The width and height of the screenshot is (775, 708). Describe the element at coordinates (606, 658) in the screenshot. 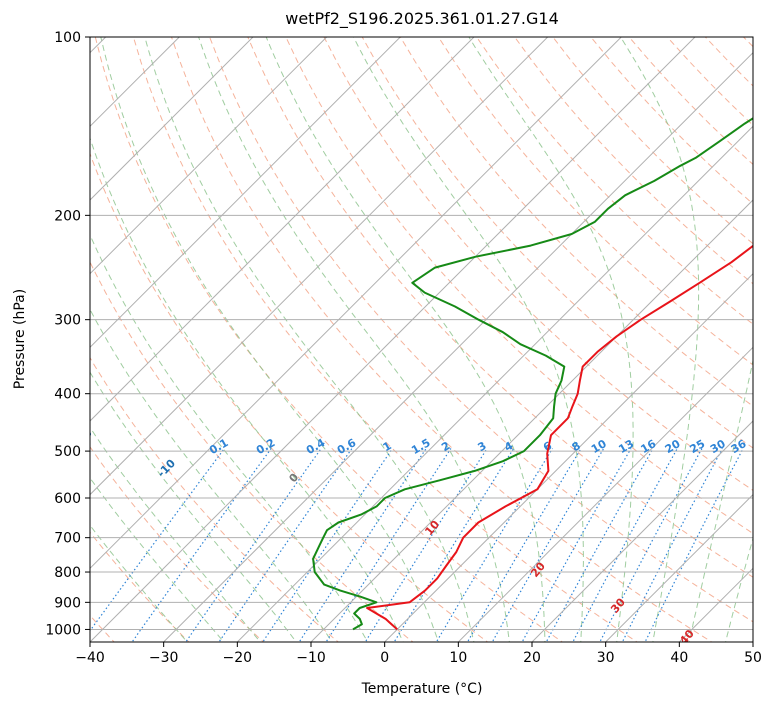

I see `x-tick-label: 30` at that location.